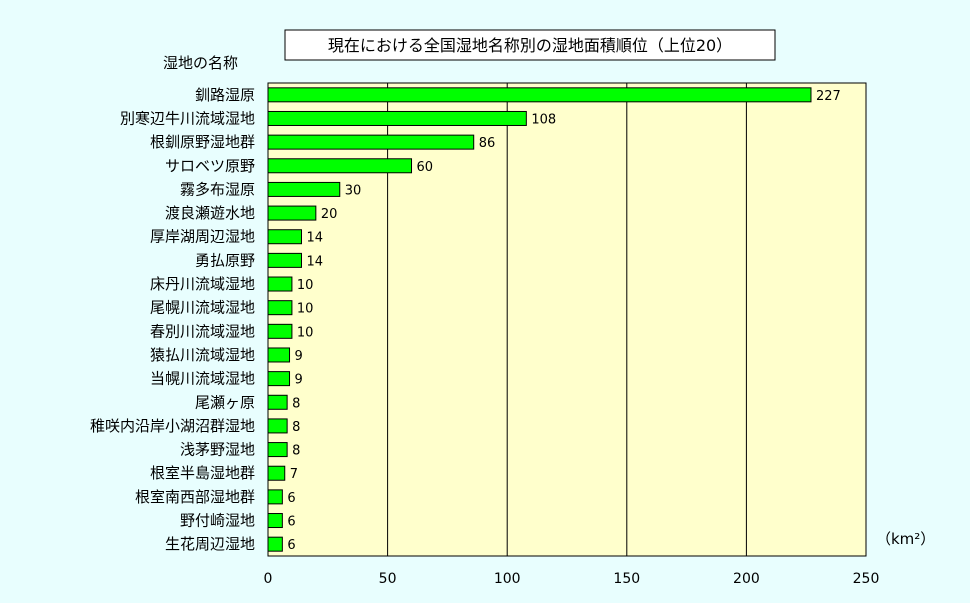 Image resolution: width=970 pixels, height=603 pixels. I want to click on category-label: サロベツ原野, so click(210, 166).